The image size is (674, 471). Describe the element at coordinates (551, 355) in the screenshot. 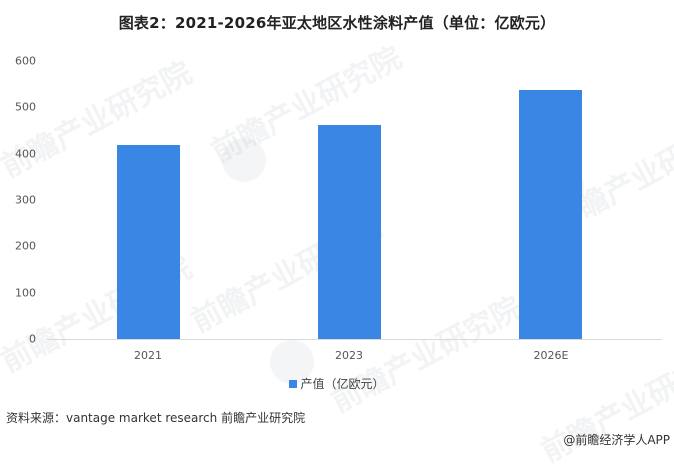

I see `x-tick: 2026E` at that location.